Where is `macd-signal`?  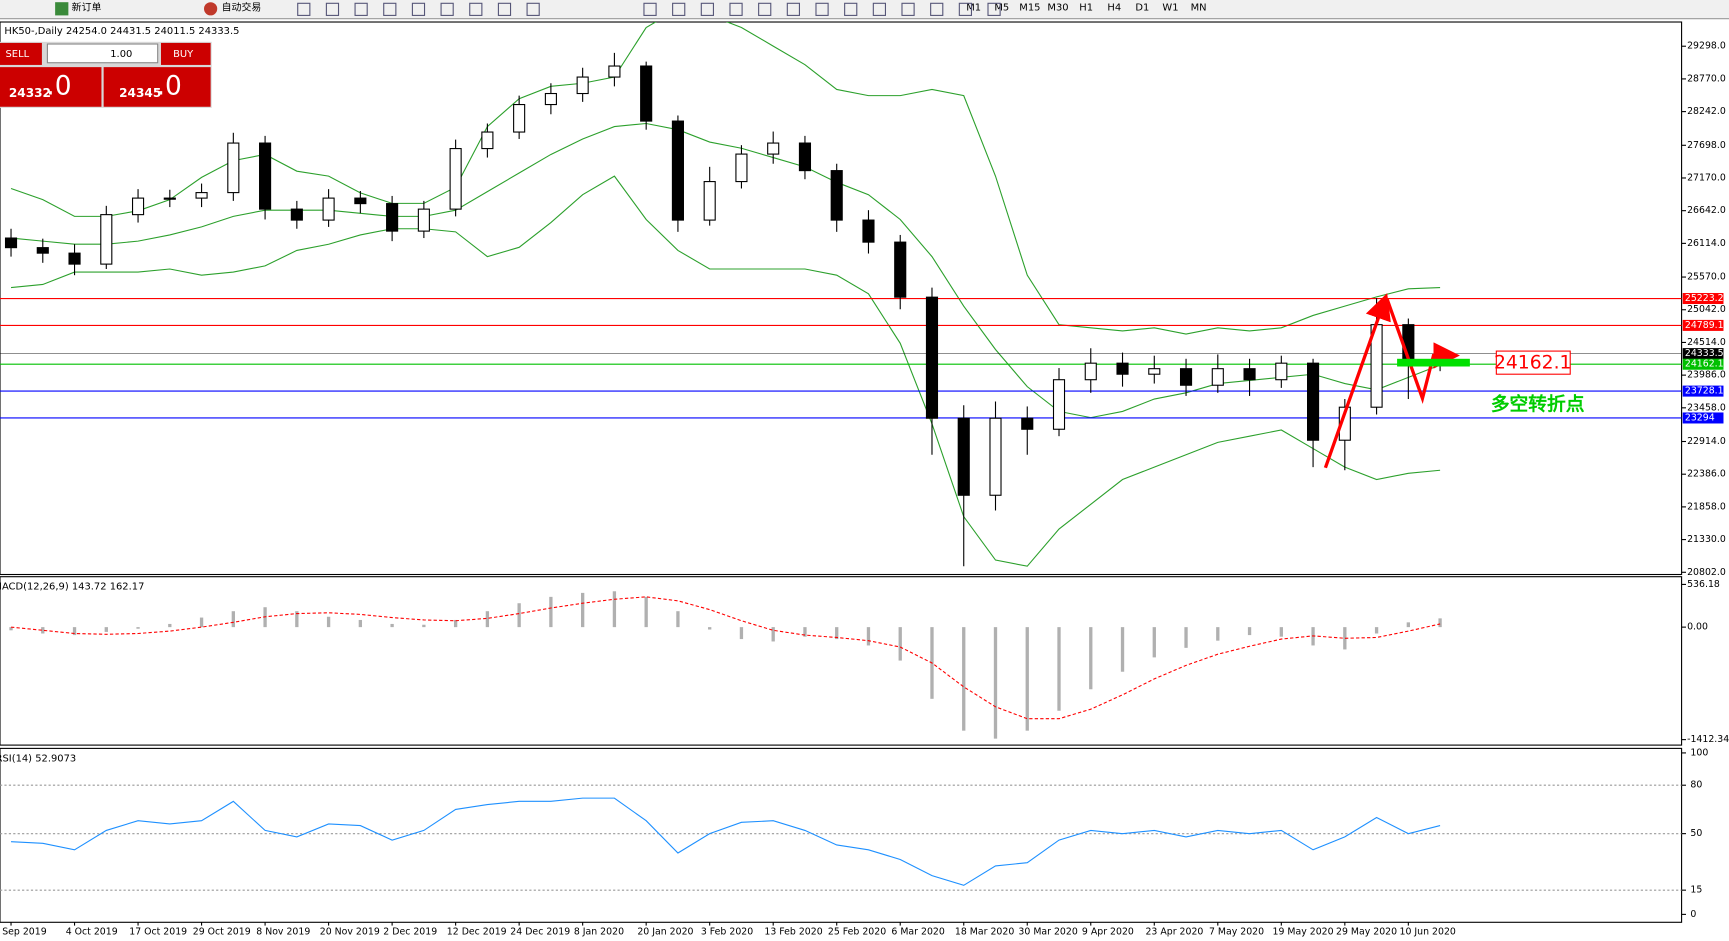 macd-signal is located at coordinates (725, 658).